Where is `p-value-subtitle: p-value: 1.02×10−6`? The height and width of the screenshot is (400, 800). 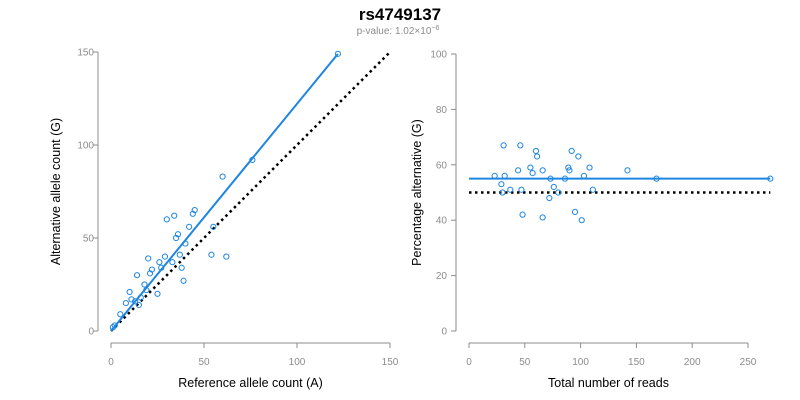
p-value-subtitle: p-value: 1.02×10−6 is located at coordinates (398, 31).